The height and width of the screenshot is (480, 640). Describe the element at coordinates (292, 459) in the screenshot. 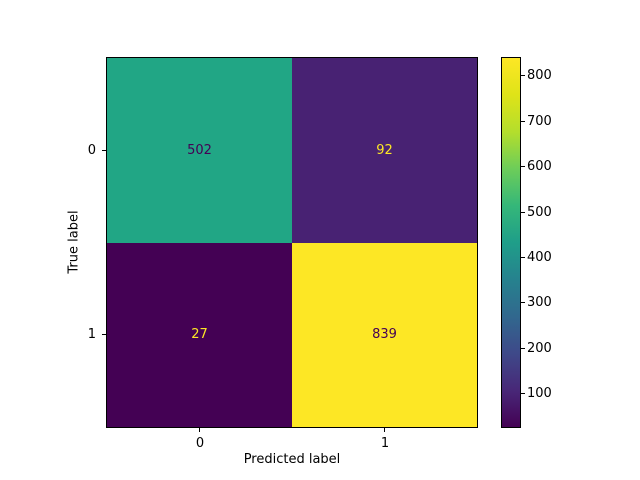

I see `x-axis-label: Predicted label` at that location.